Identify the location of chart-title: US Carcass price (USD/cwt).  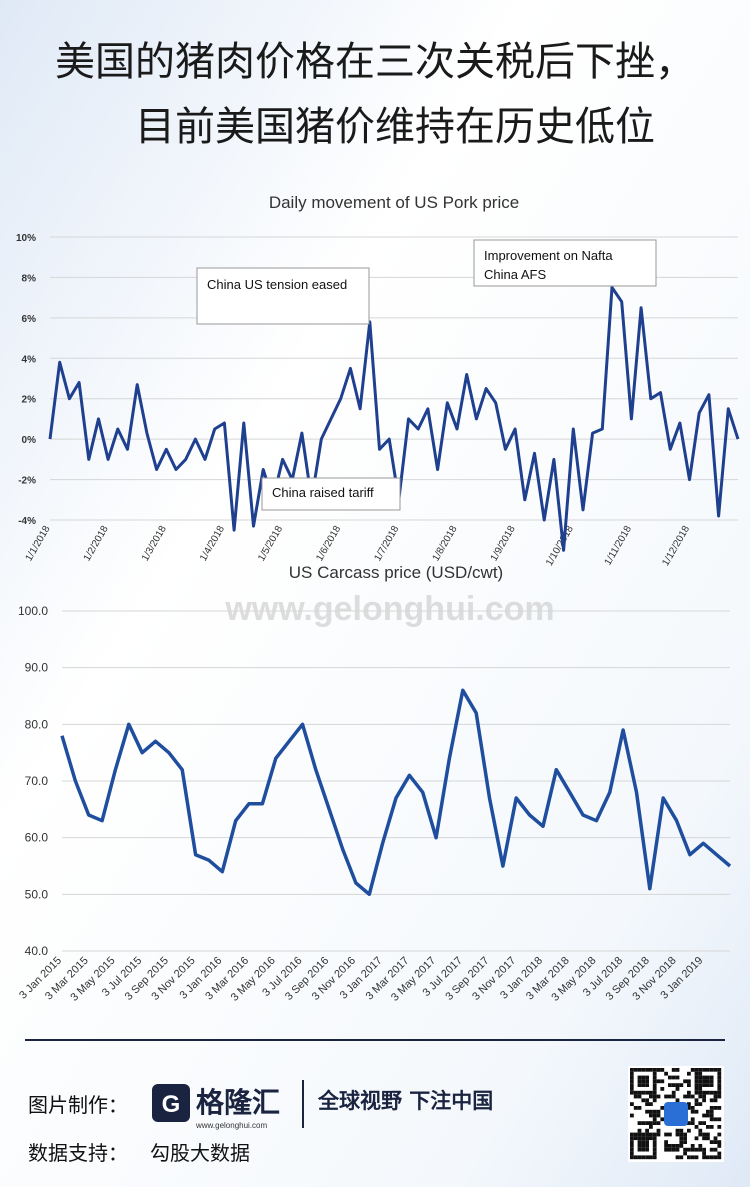
(396, 572).